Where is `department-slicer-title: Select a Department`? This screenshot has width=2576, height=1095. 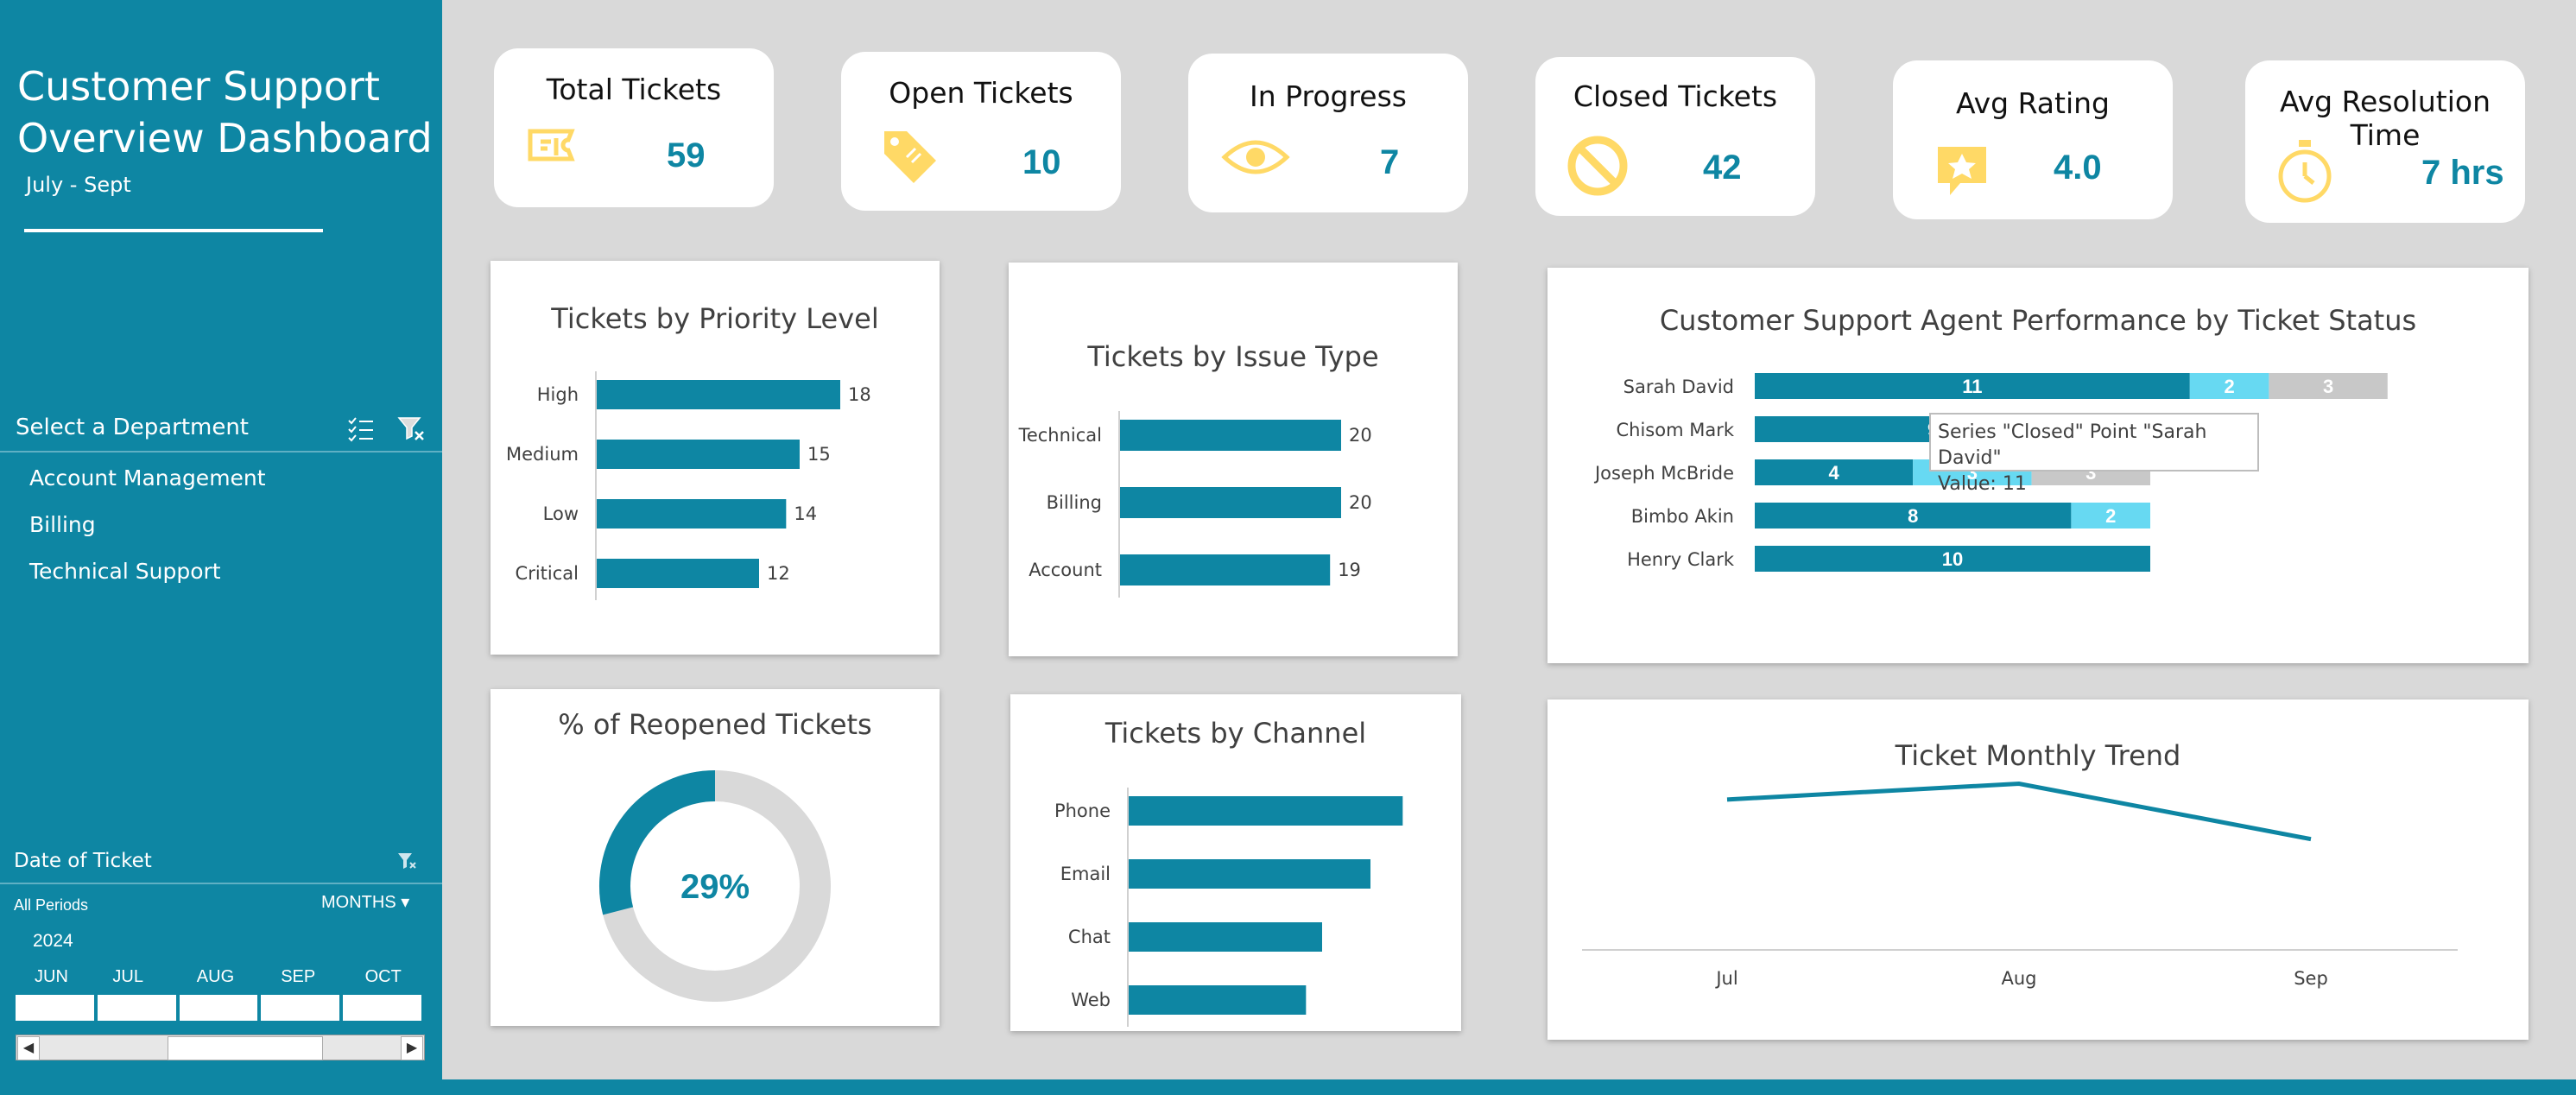 department-slicer-title: Select a Department is located at coordinates (133, 427).